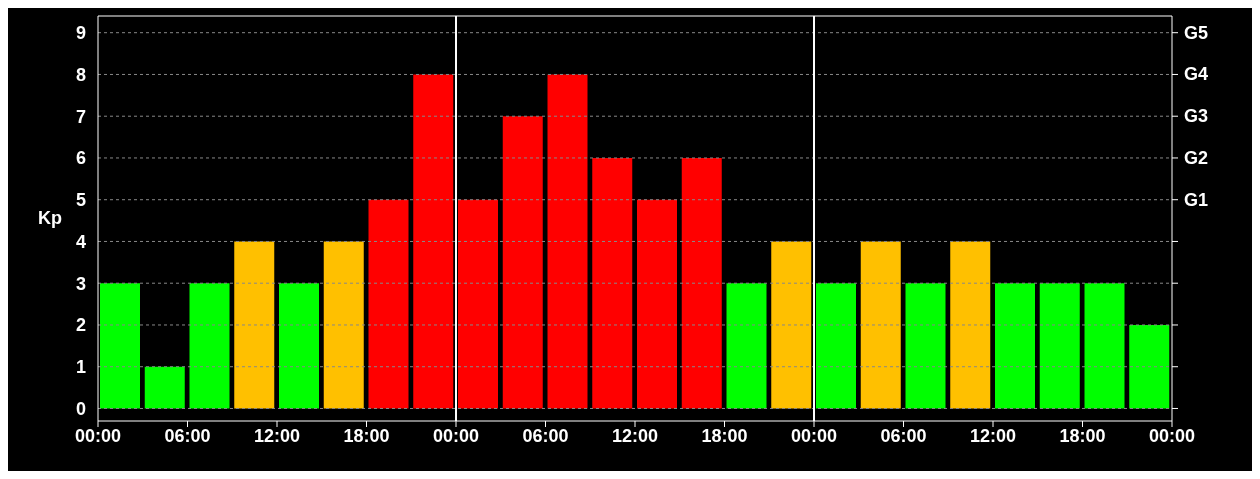 The width and height of the screenshot is (1260, 479). I want to click on y-tick-label: 0, so click(80, 408).